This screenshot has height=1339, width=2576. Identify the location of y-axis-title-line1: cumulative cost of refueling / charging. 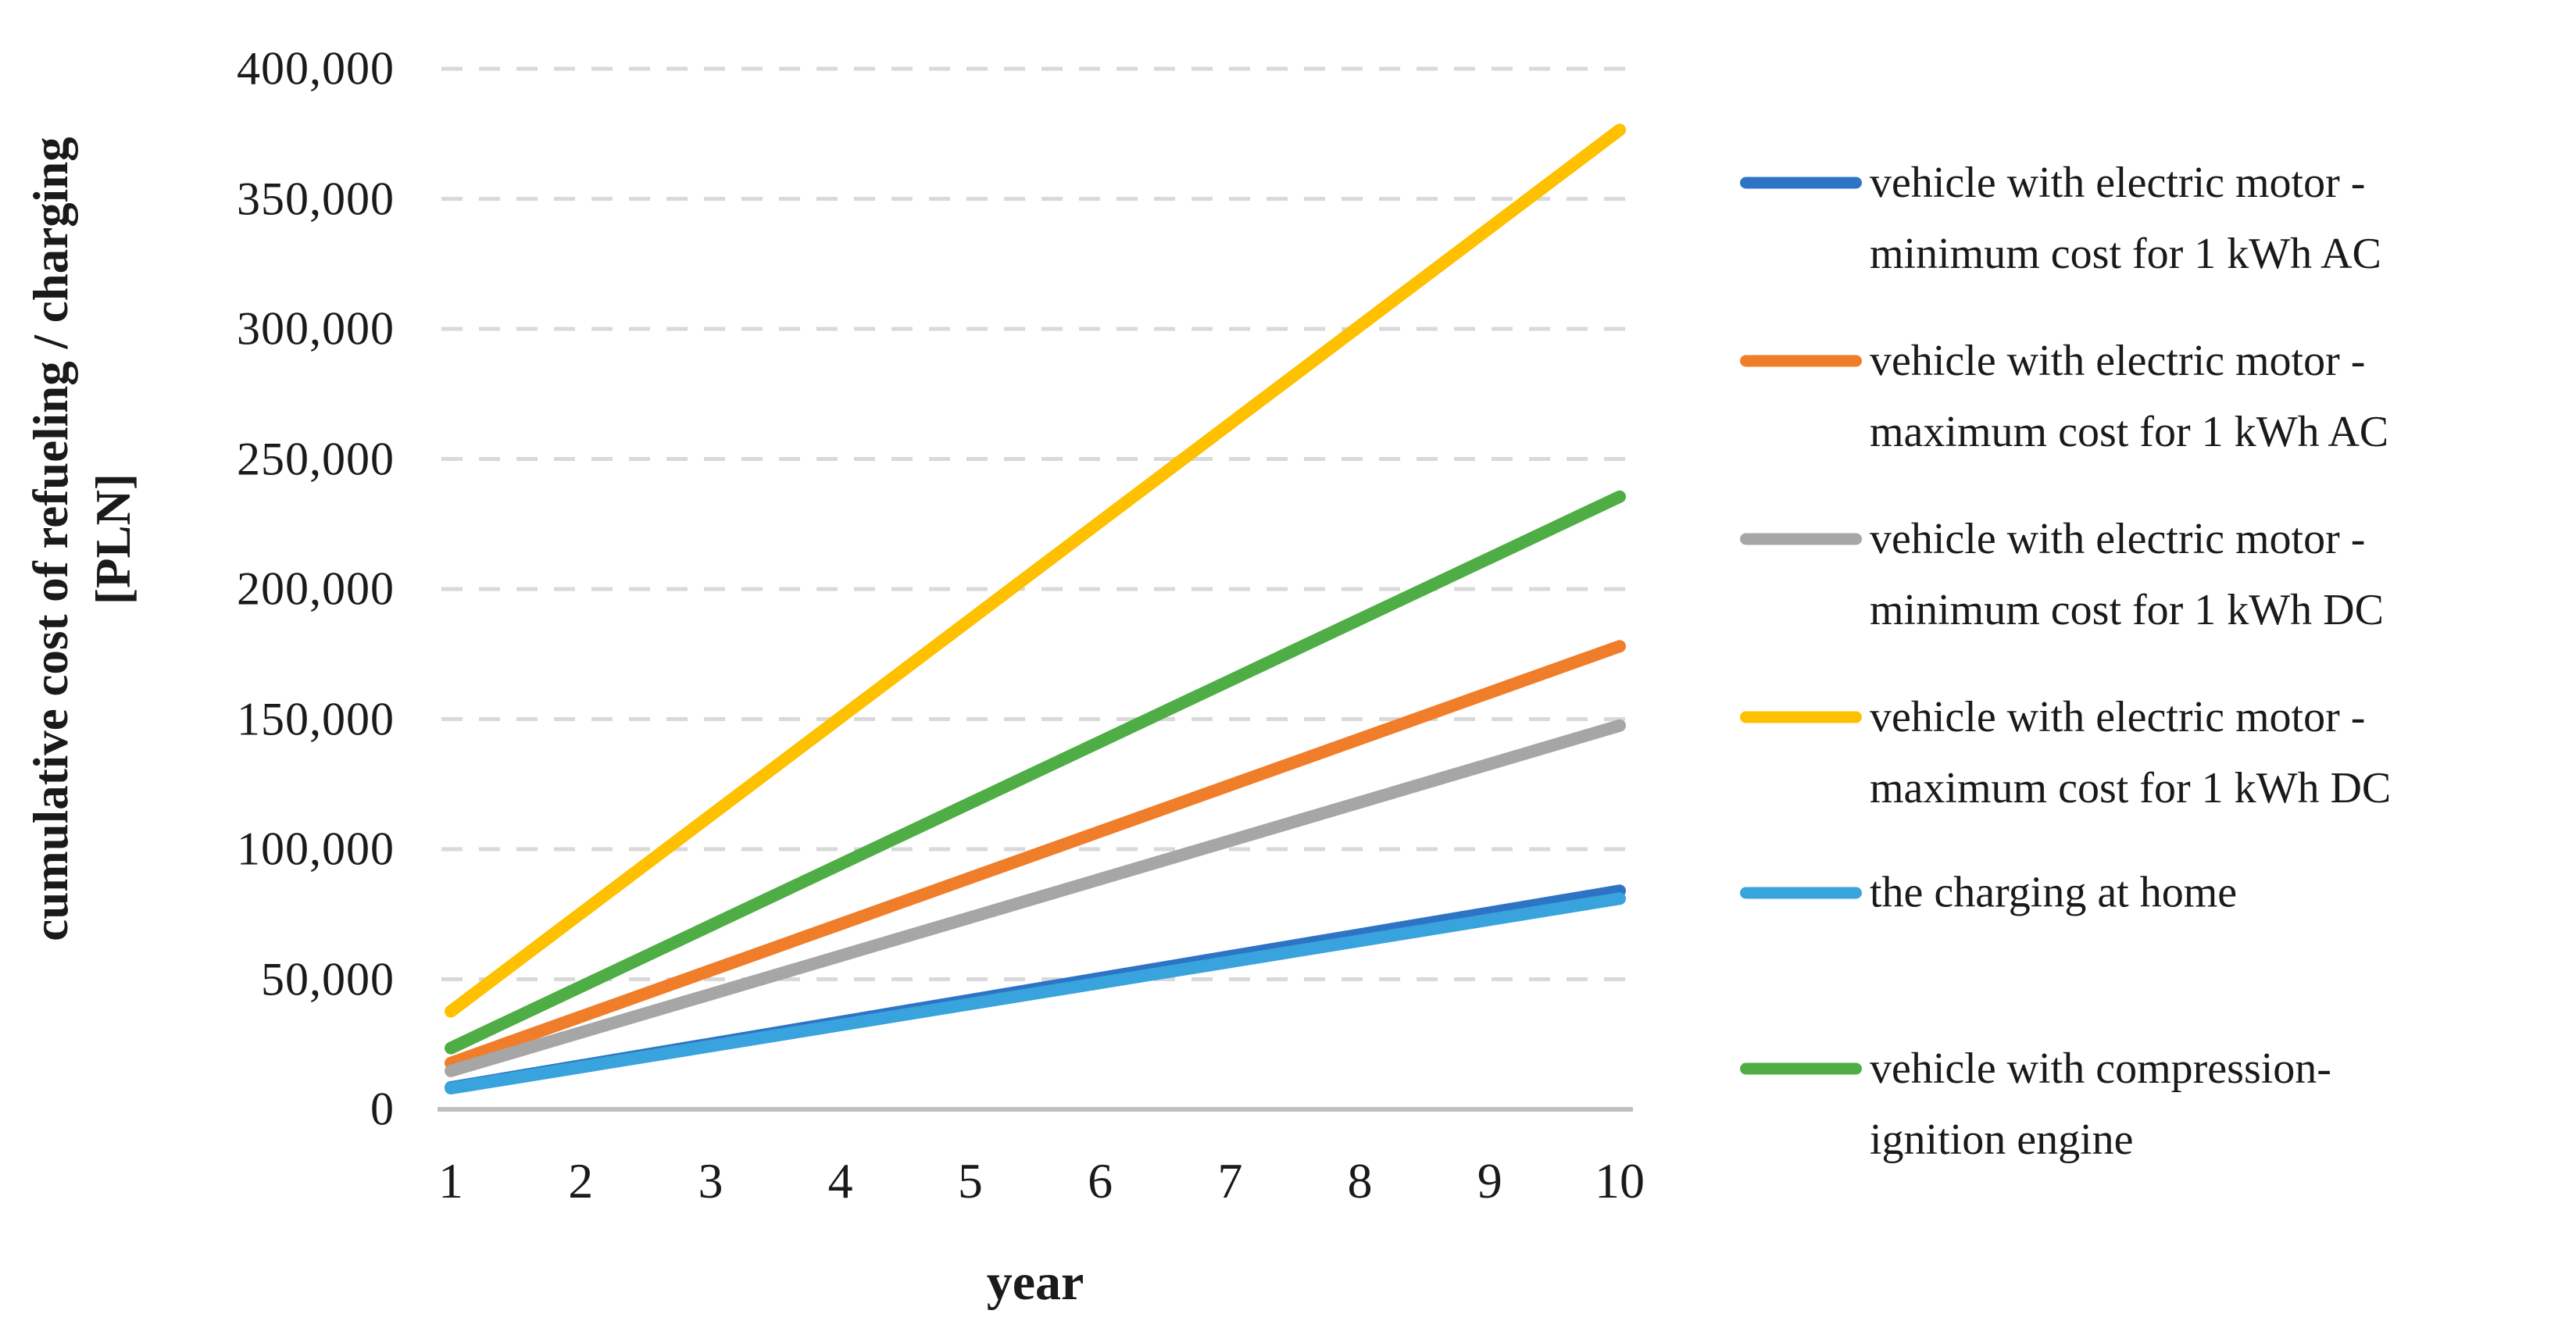
(51, 539).